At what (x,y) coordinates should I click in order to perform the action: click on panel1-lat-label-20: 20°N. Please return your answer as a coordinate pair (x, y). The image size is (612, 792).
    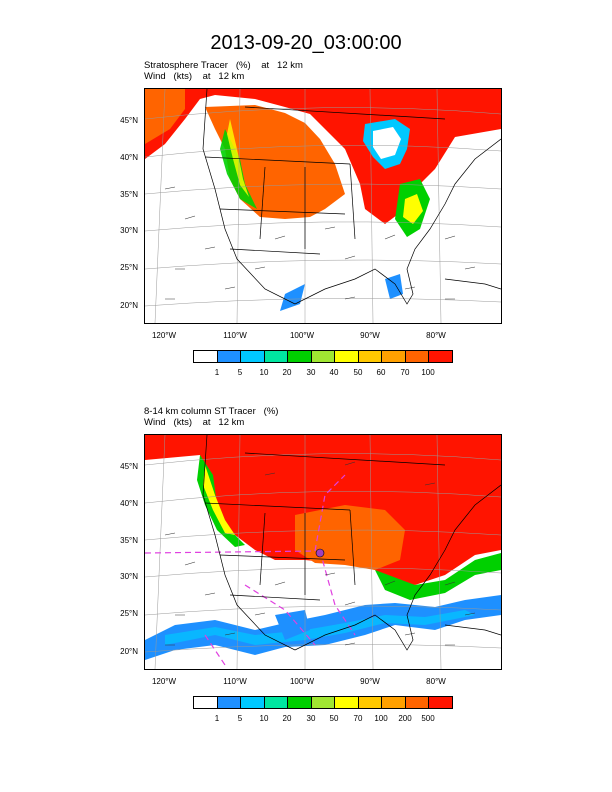
    Looking at the image, I should click on (129, 305).